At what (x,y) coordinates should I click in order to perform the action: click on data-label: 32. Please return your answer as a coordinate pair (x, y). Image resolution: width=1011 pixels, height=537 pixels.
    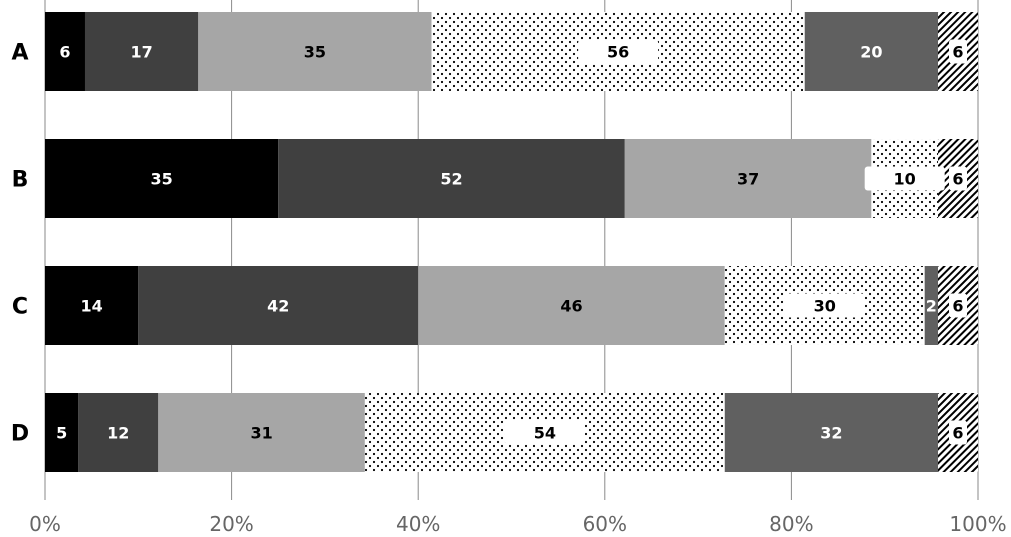
    Looking at the image, I should click on (831, 433).